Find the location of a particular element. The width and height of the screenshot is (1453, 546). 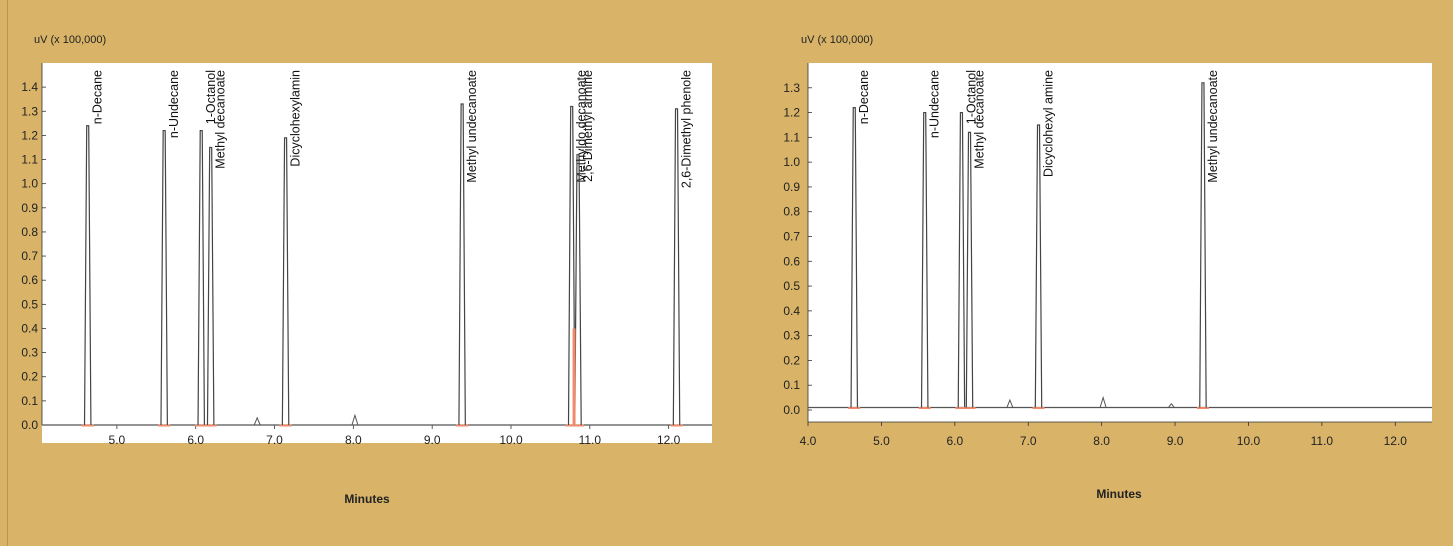

left-peak-label: 2,6-Dimethyl phenole is located at coordinates (687, 129).